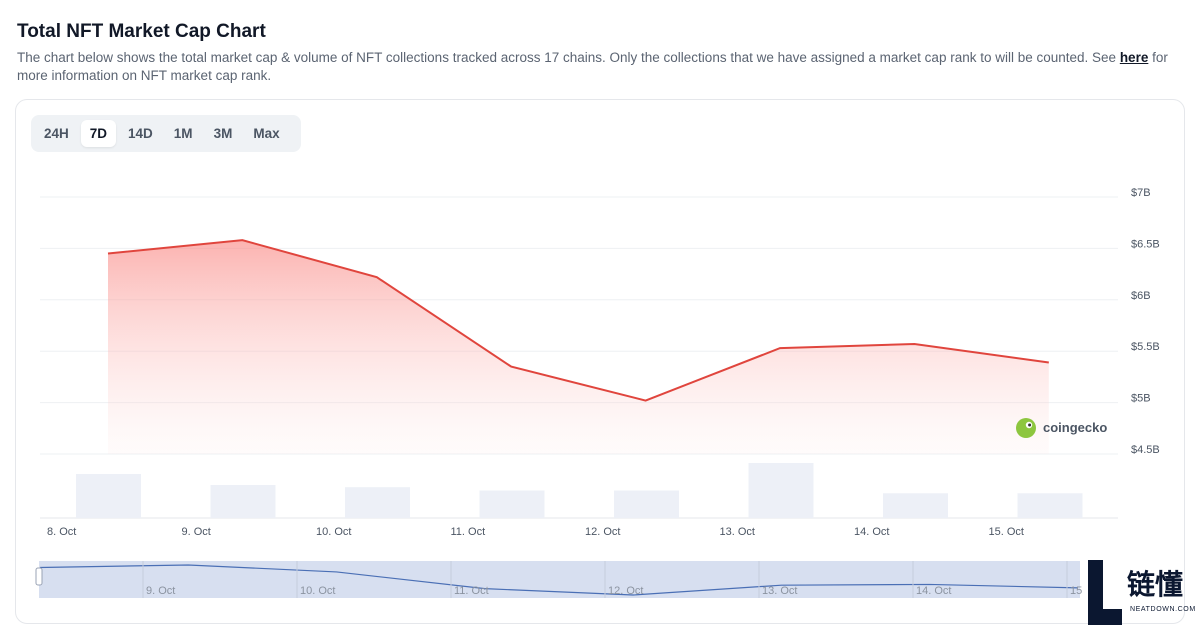 Image resolution: width=1200 pixels, height=627 pixels. What do you see at coordinates (223, 133) in the screenshot?
I see `tab-3m: 3M` at bounding box center [223, 133].